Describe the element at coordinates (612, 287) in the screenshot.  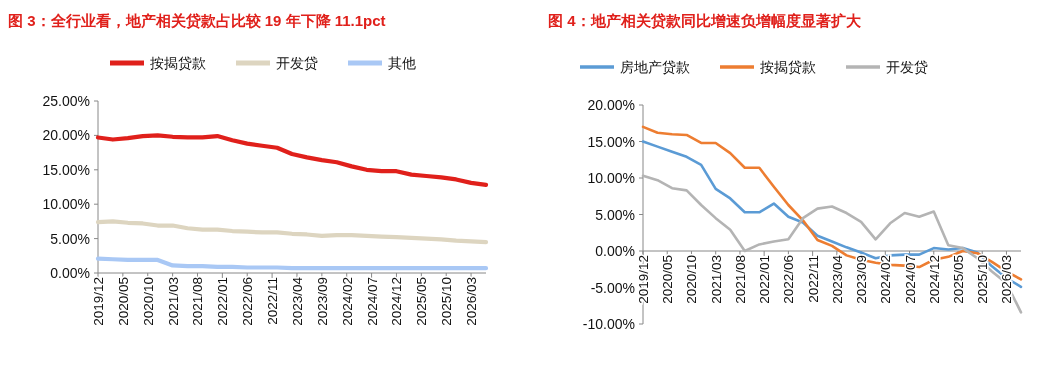
I see `y-tick-label: -5.00%` at that location.